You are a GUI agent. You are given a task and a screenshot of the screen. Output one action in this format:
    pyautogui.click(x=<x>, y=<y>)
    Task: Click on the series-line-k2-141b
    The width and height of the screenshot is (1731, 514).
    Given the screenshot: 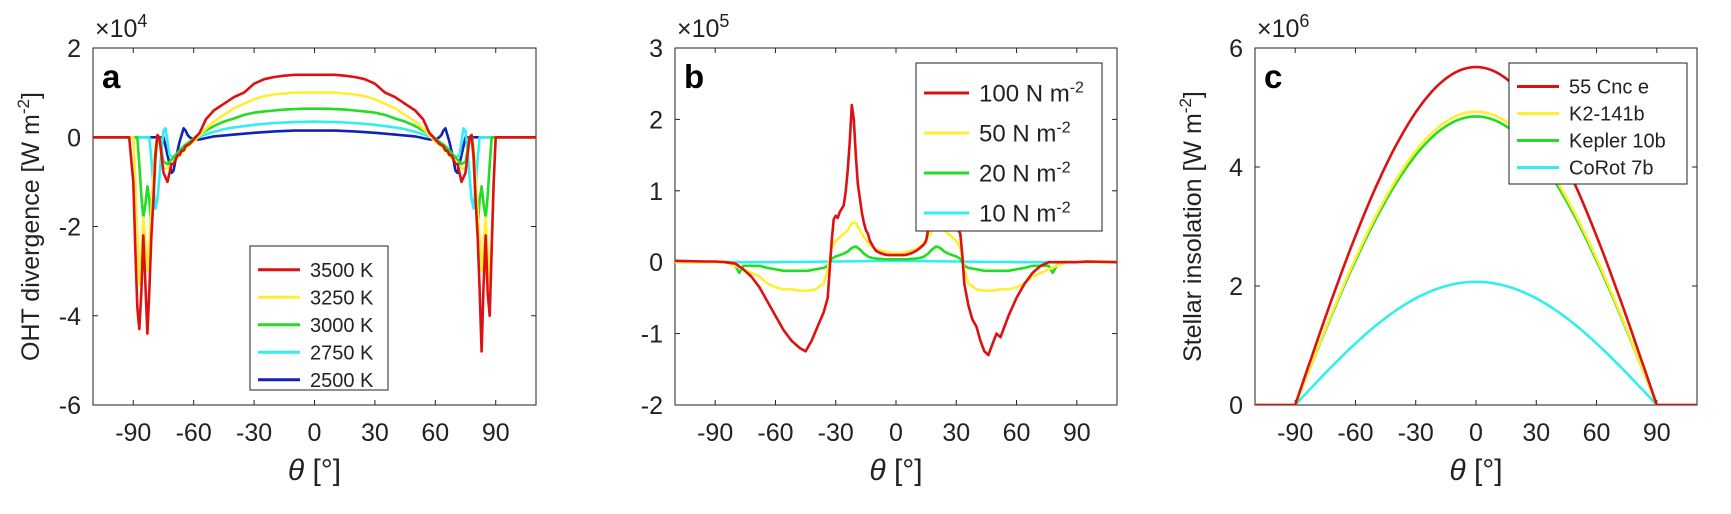 What is the action you would take?
    pyautogui.click(x=1476, y=257)
    